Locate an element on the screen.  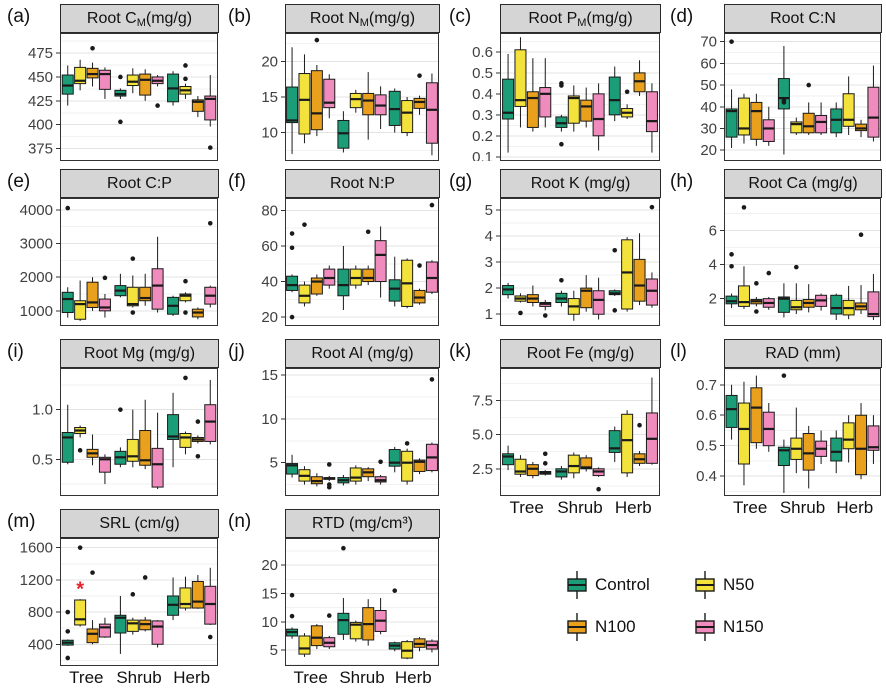
y-tick-label: 20 is located at coordinates (269, 317).